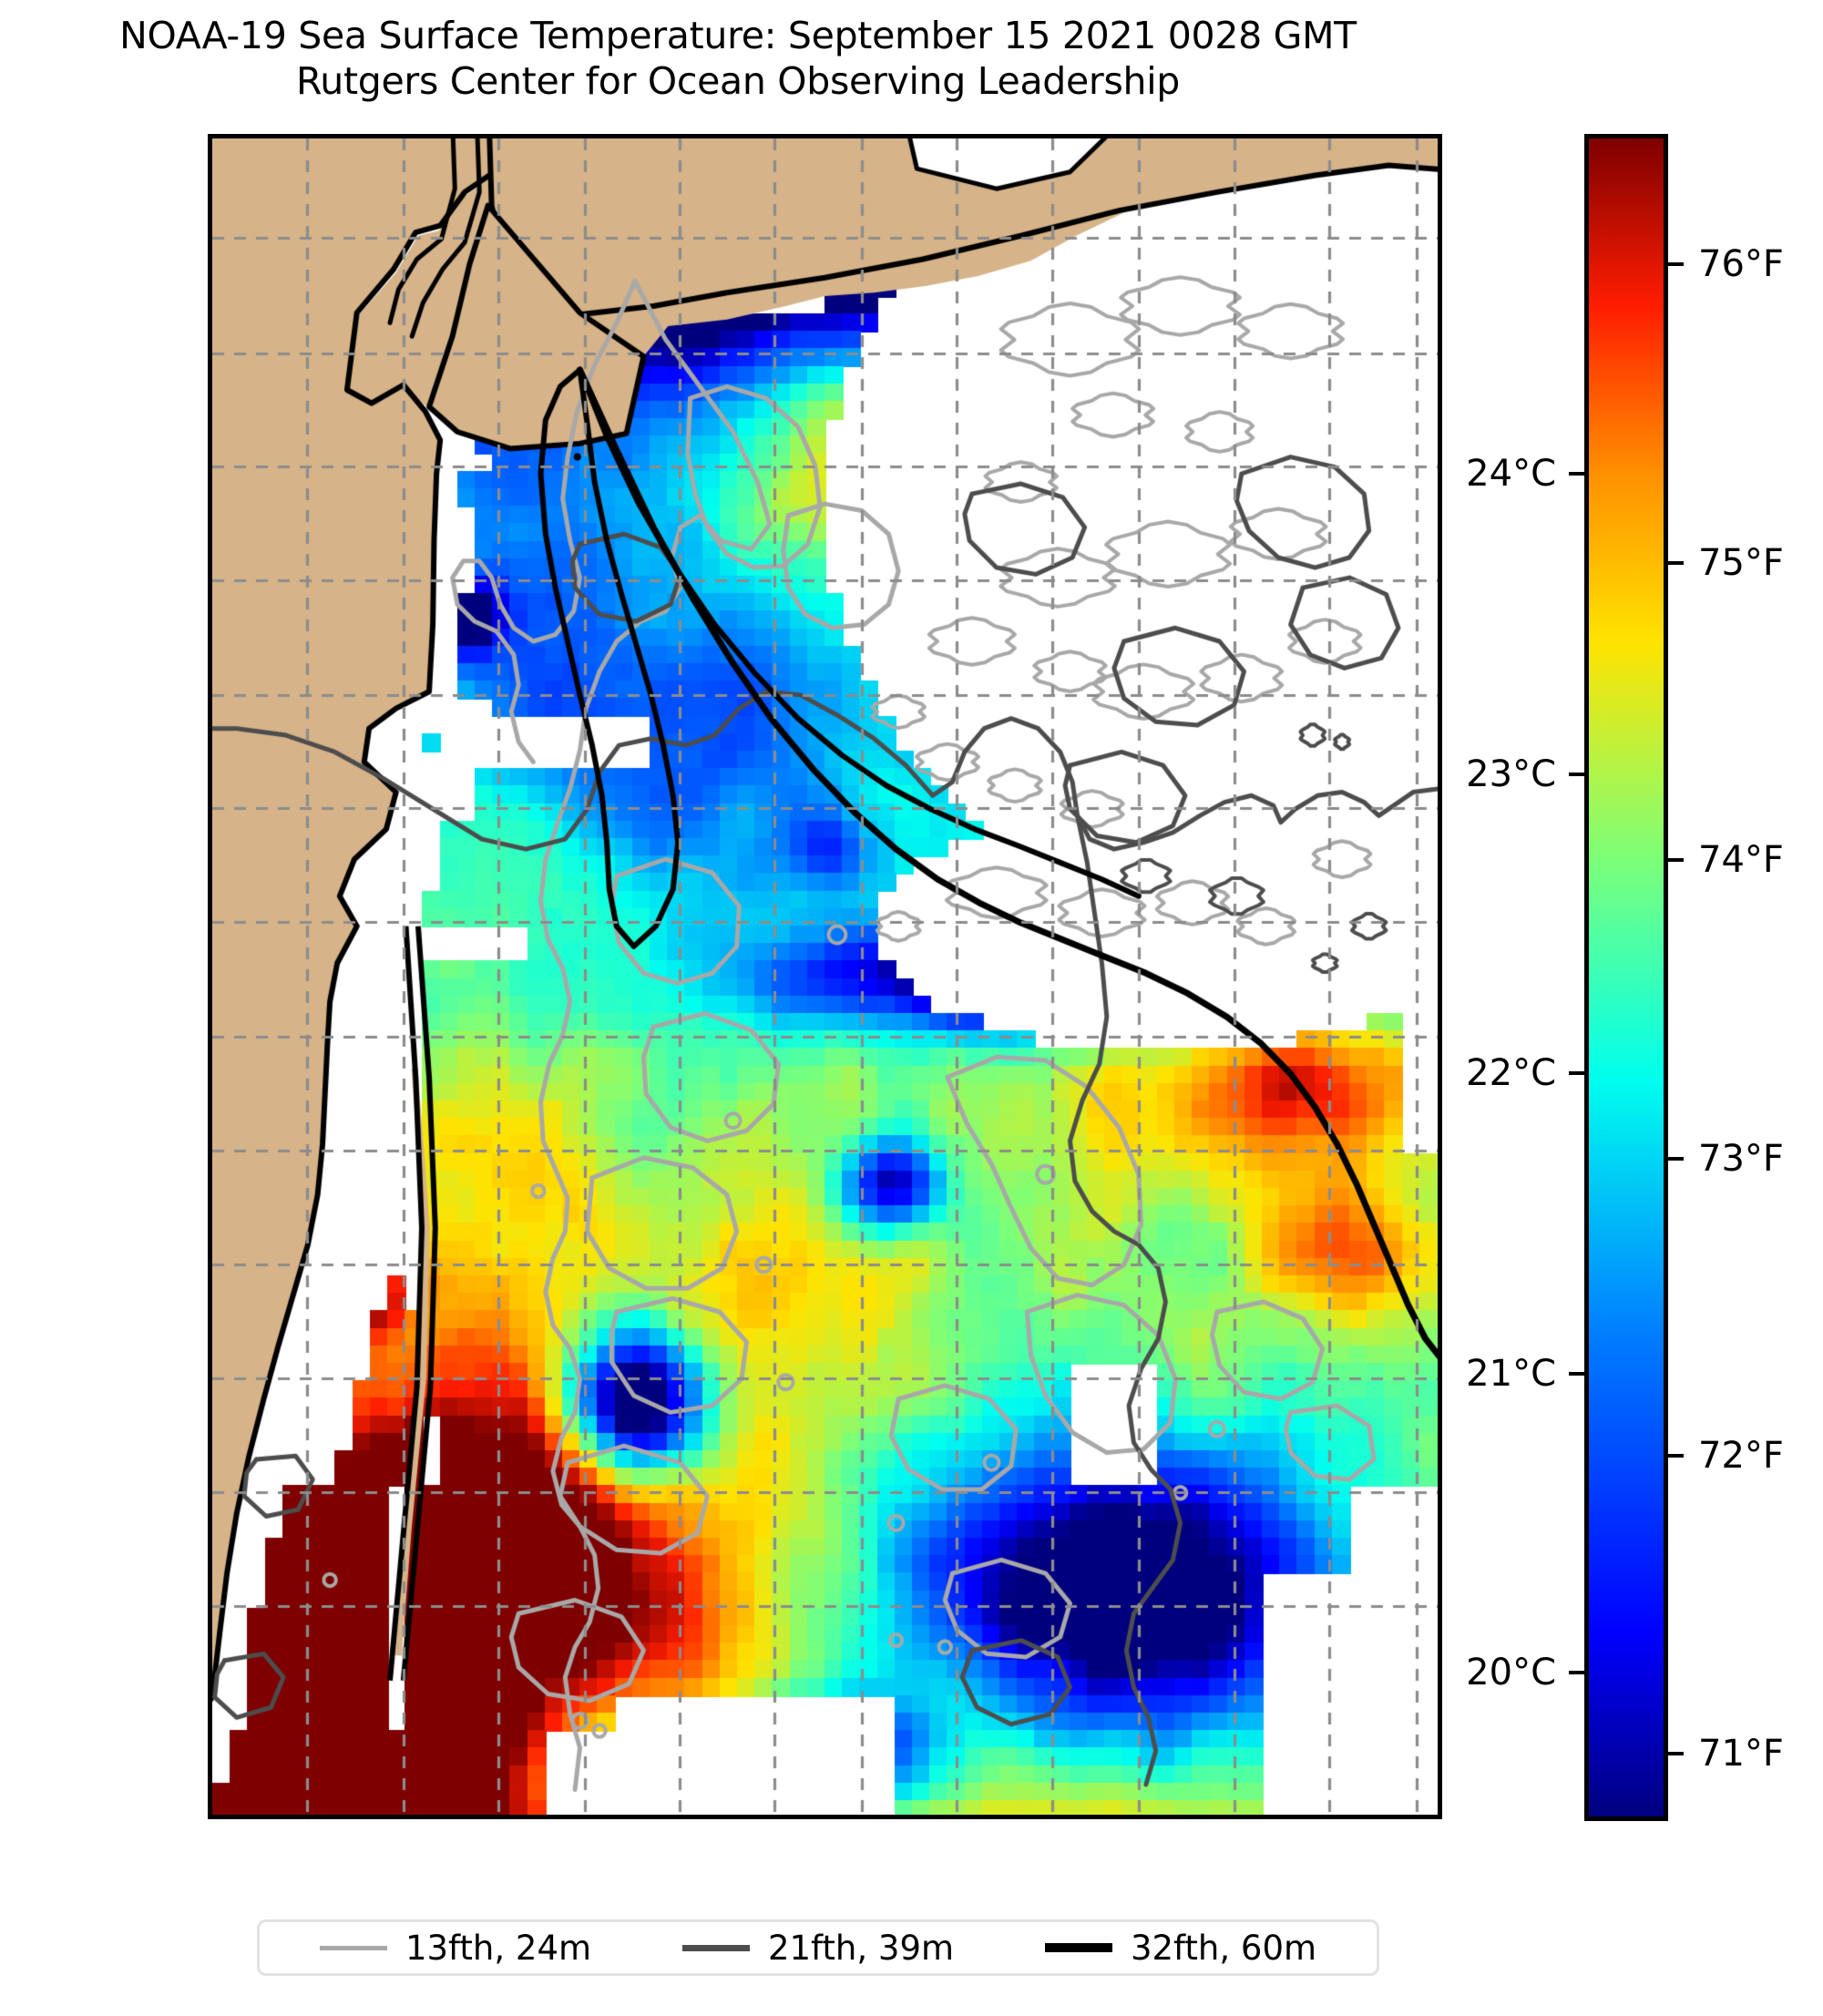 The image size is (1823, 2016). I want to click on legend-label: 32fth, 60m, so click(1223, 1948).